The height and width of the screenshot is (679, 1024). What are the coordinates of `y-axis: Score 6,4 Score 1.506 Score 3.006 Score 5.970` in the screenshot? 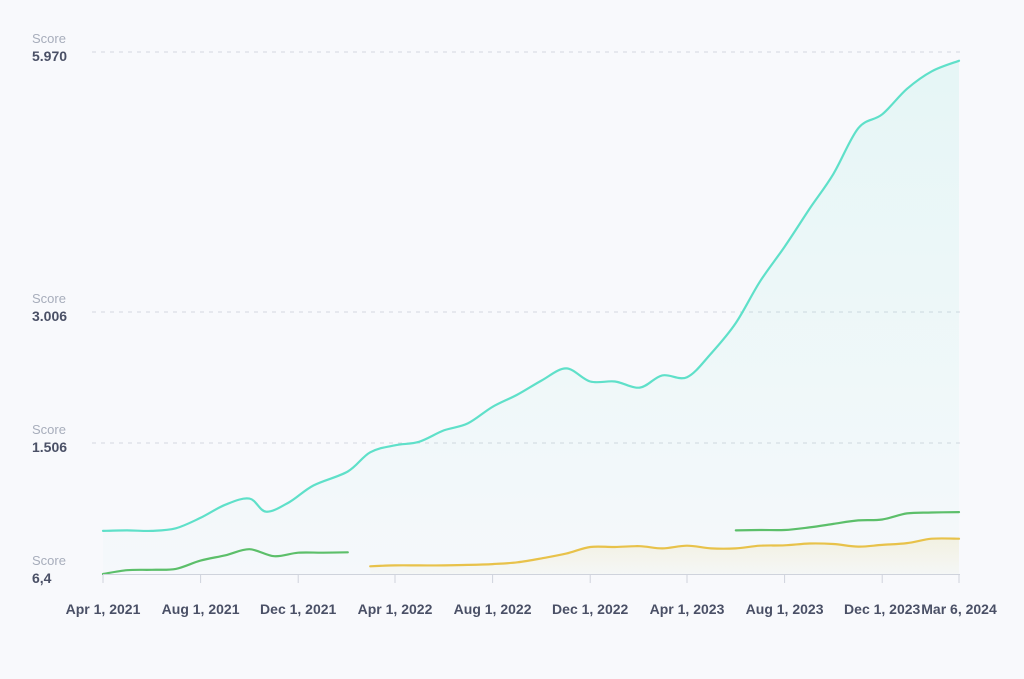 It's located at (49, 308).